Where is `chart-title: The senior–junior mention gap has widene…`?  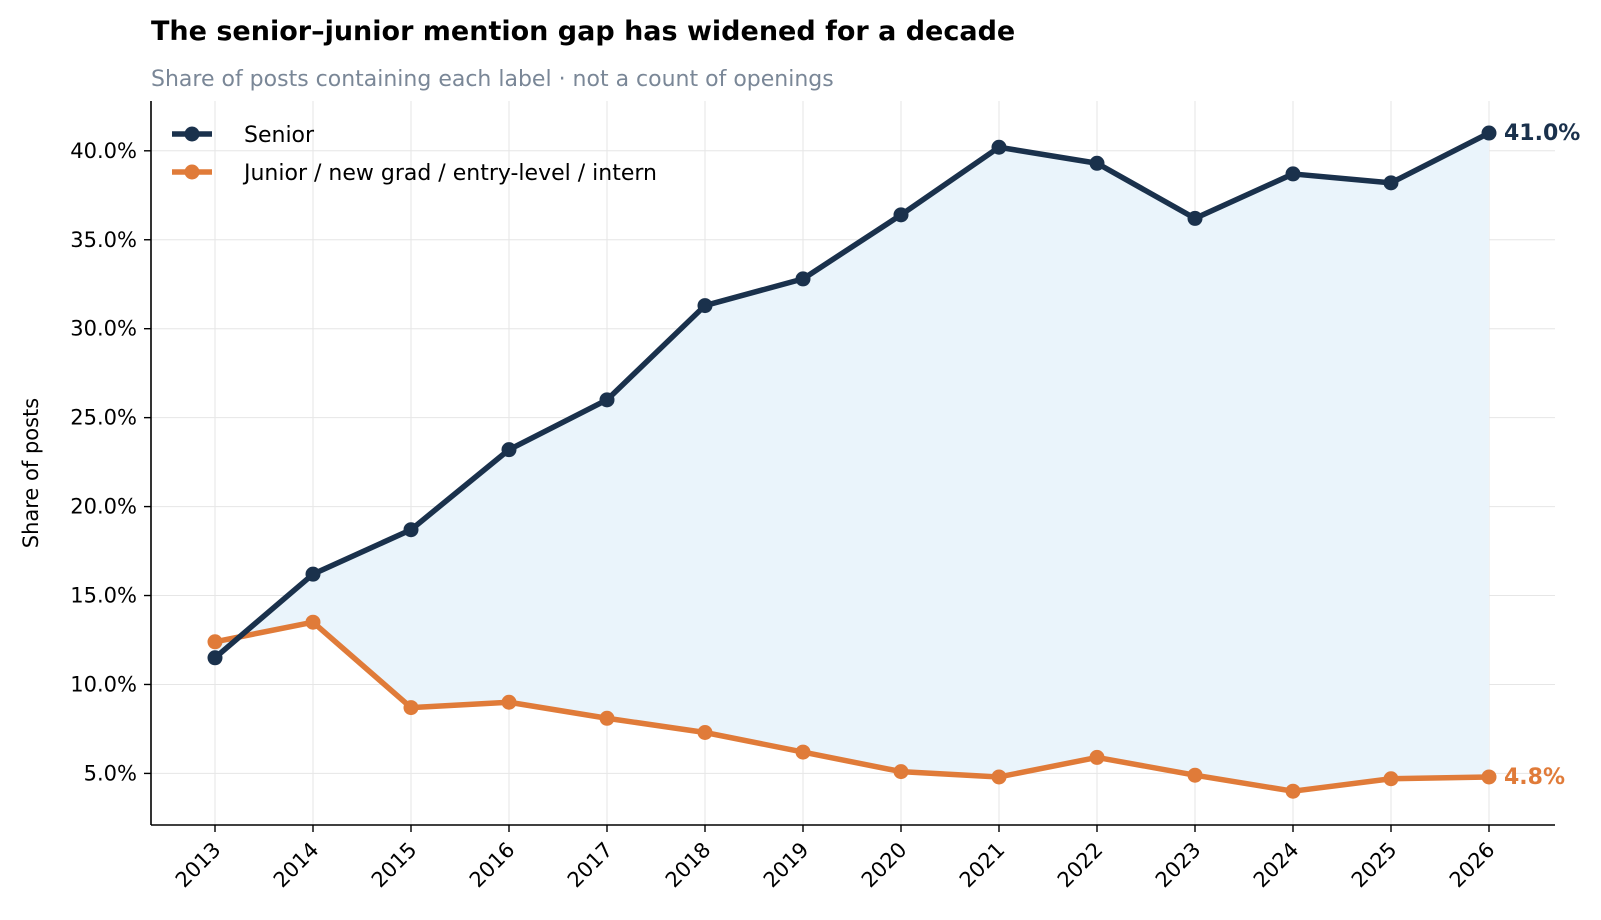
chart-title: The senior–junior mention gap has widene… is located at coordinates (583, 31).